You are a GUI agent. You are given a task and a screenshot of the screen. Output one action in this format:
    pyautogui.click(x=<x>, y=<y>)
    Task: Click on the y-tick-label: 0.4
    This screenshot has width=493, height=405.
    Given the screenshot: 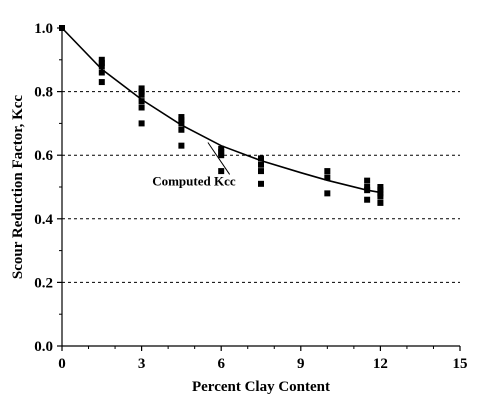 What is the action you would take?
    pyautogui.click(x=43, y=220)
    